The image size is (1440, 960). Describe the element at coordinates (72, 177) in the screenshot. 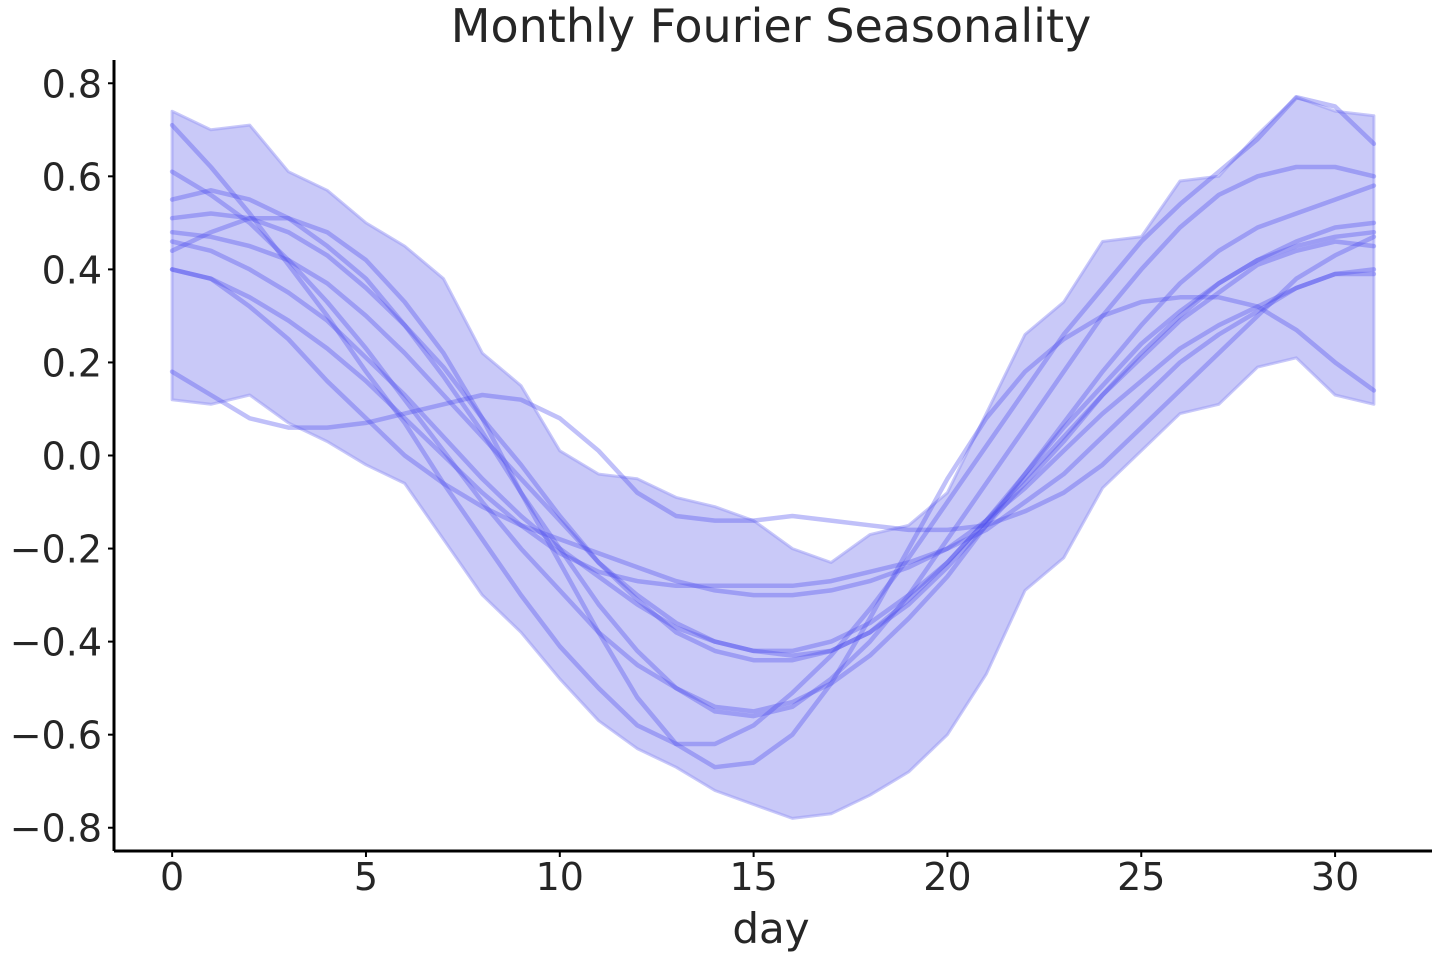

I see `y-tick-label: 0.6` at that location.